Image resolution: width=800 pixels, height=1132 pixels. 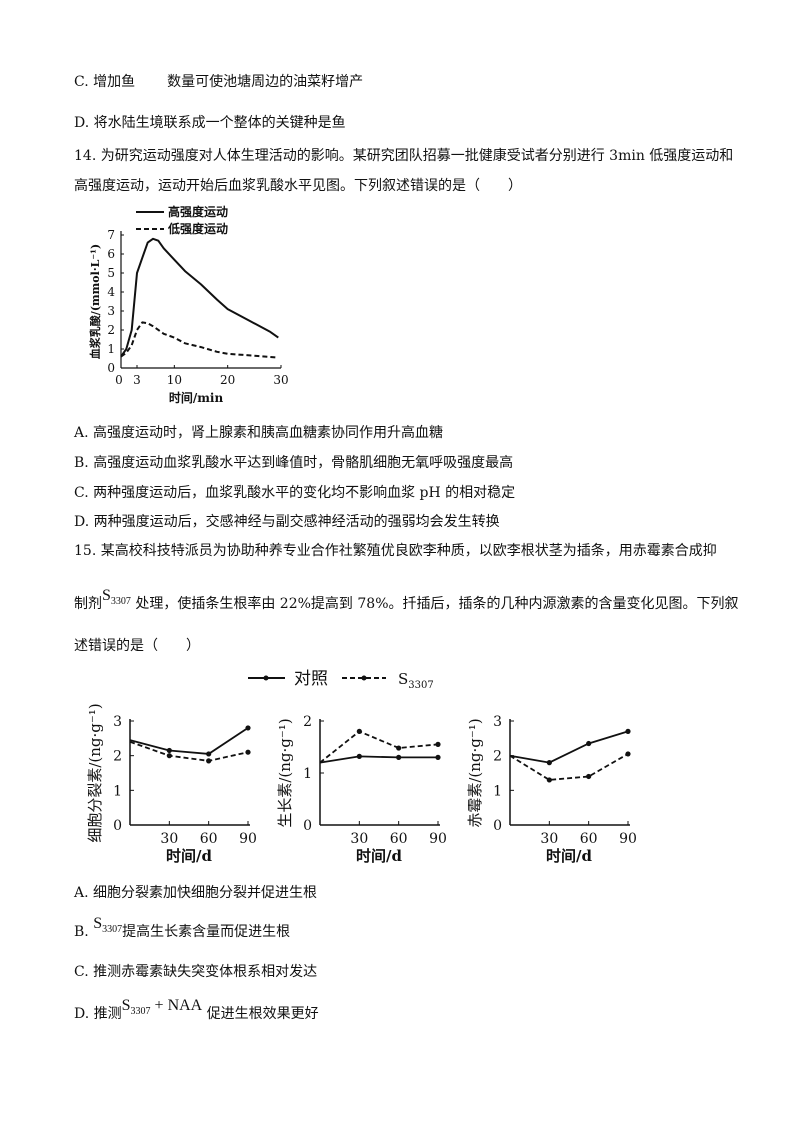 I want to click on option-b15-text: 提高生长素含量而促进生根, so click(x=206, y=932).